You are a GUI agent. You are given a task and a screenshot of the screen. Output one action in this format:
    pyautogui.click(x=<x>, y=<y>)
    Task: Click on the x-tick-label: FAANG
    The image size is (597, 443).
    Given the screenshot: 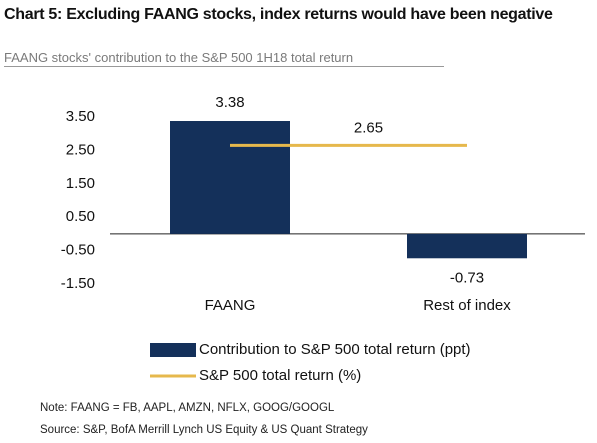 What is the action you would take?
    pyautogui.click(x=230, y=305)
    